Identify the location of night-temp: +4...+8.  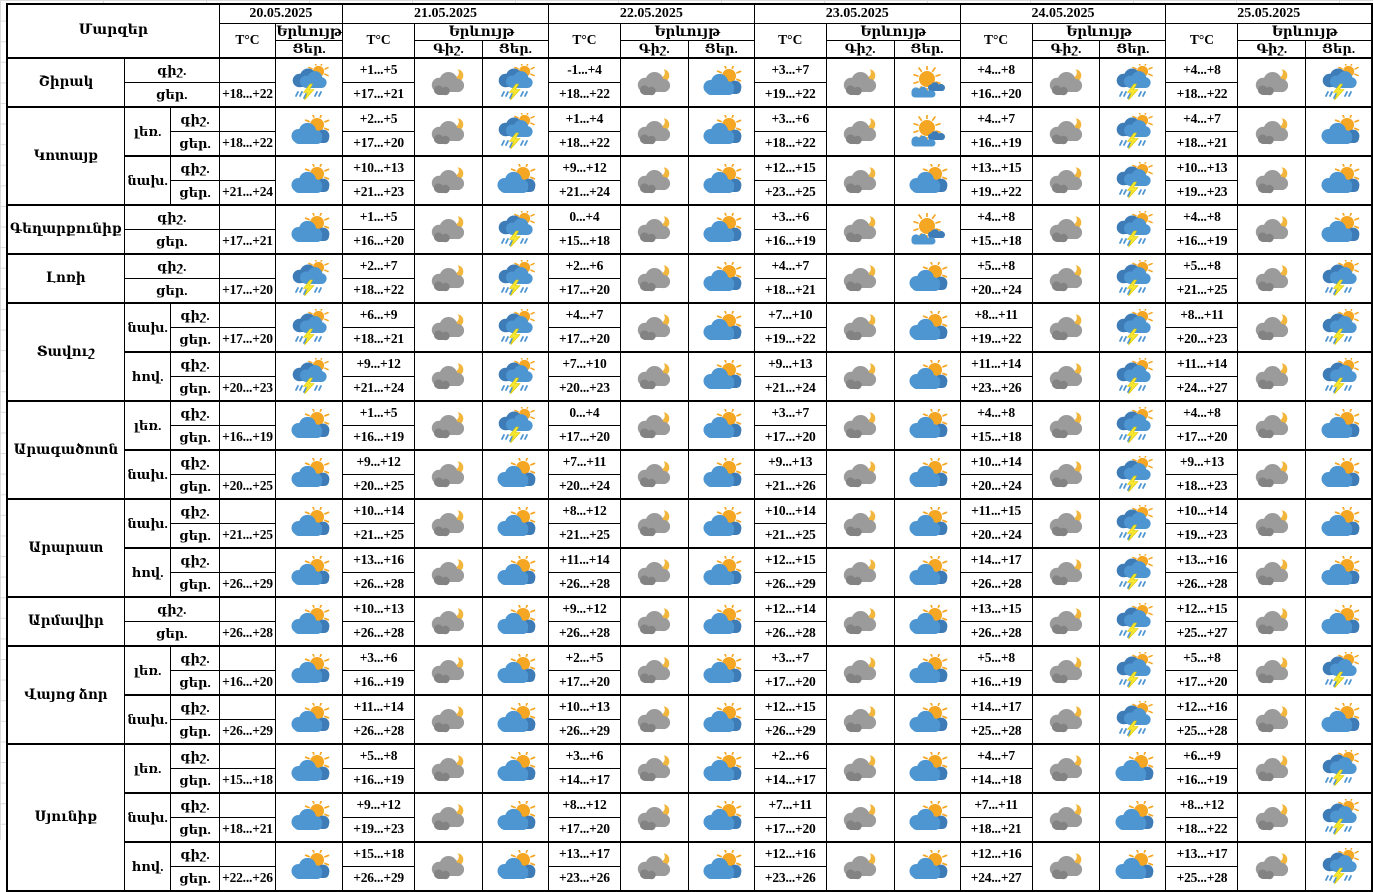
(1202, 217).